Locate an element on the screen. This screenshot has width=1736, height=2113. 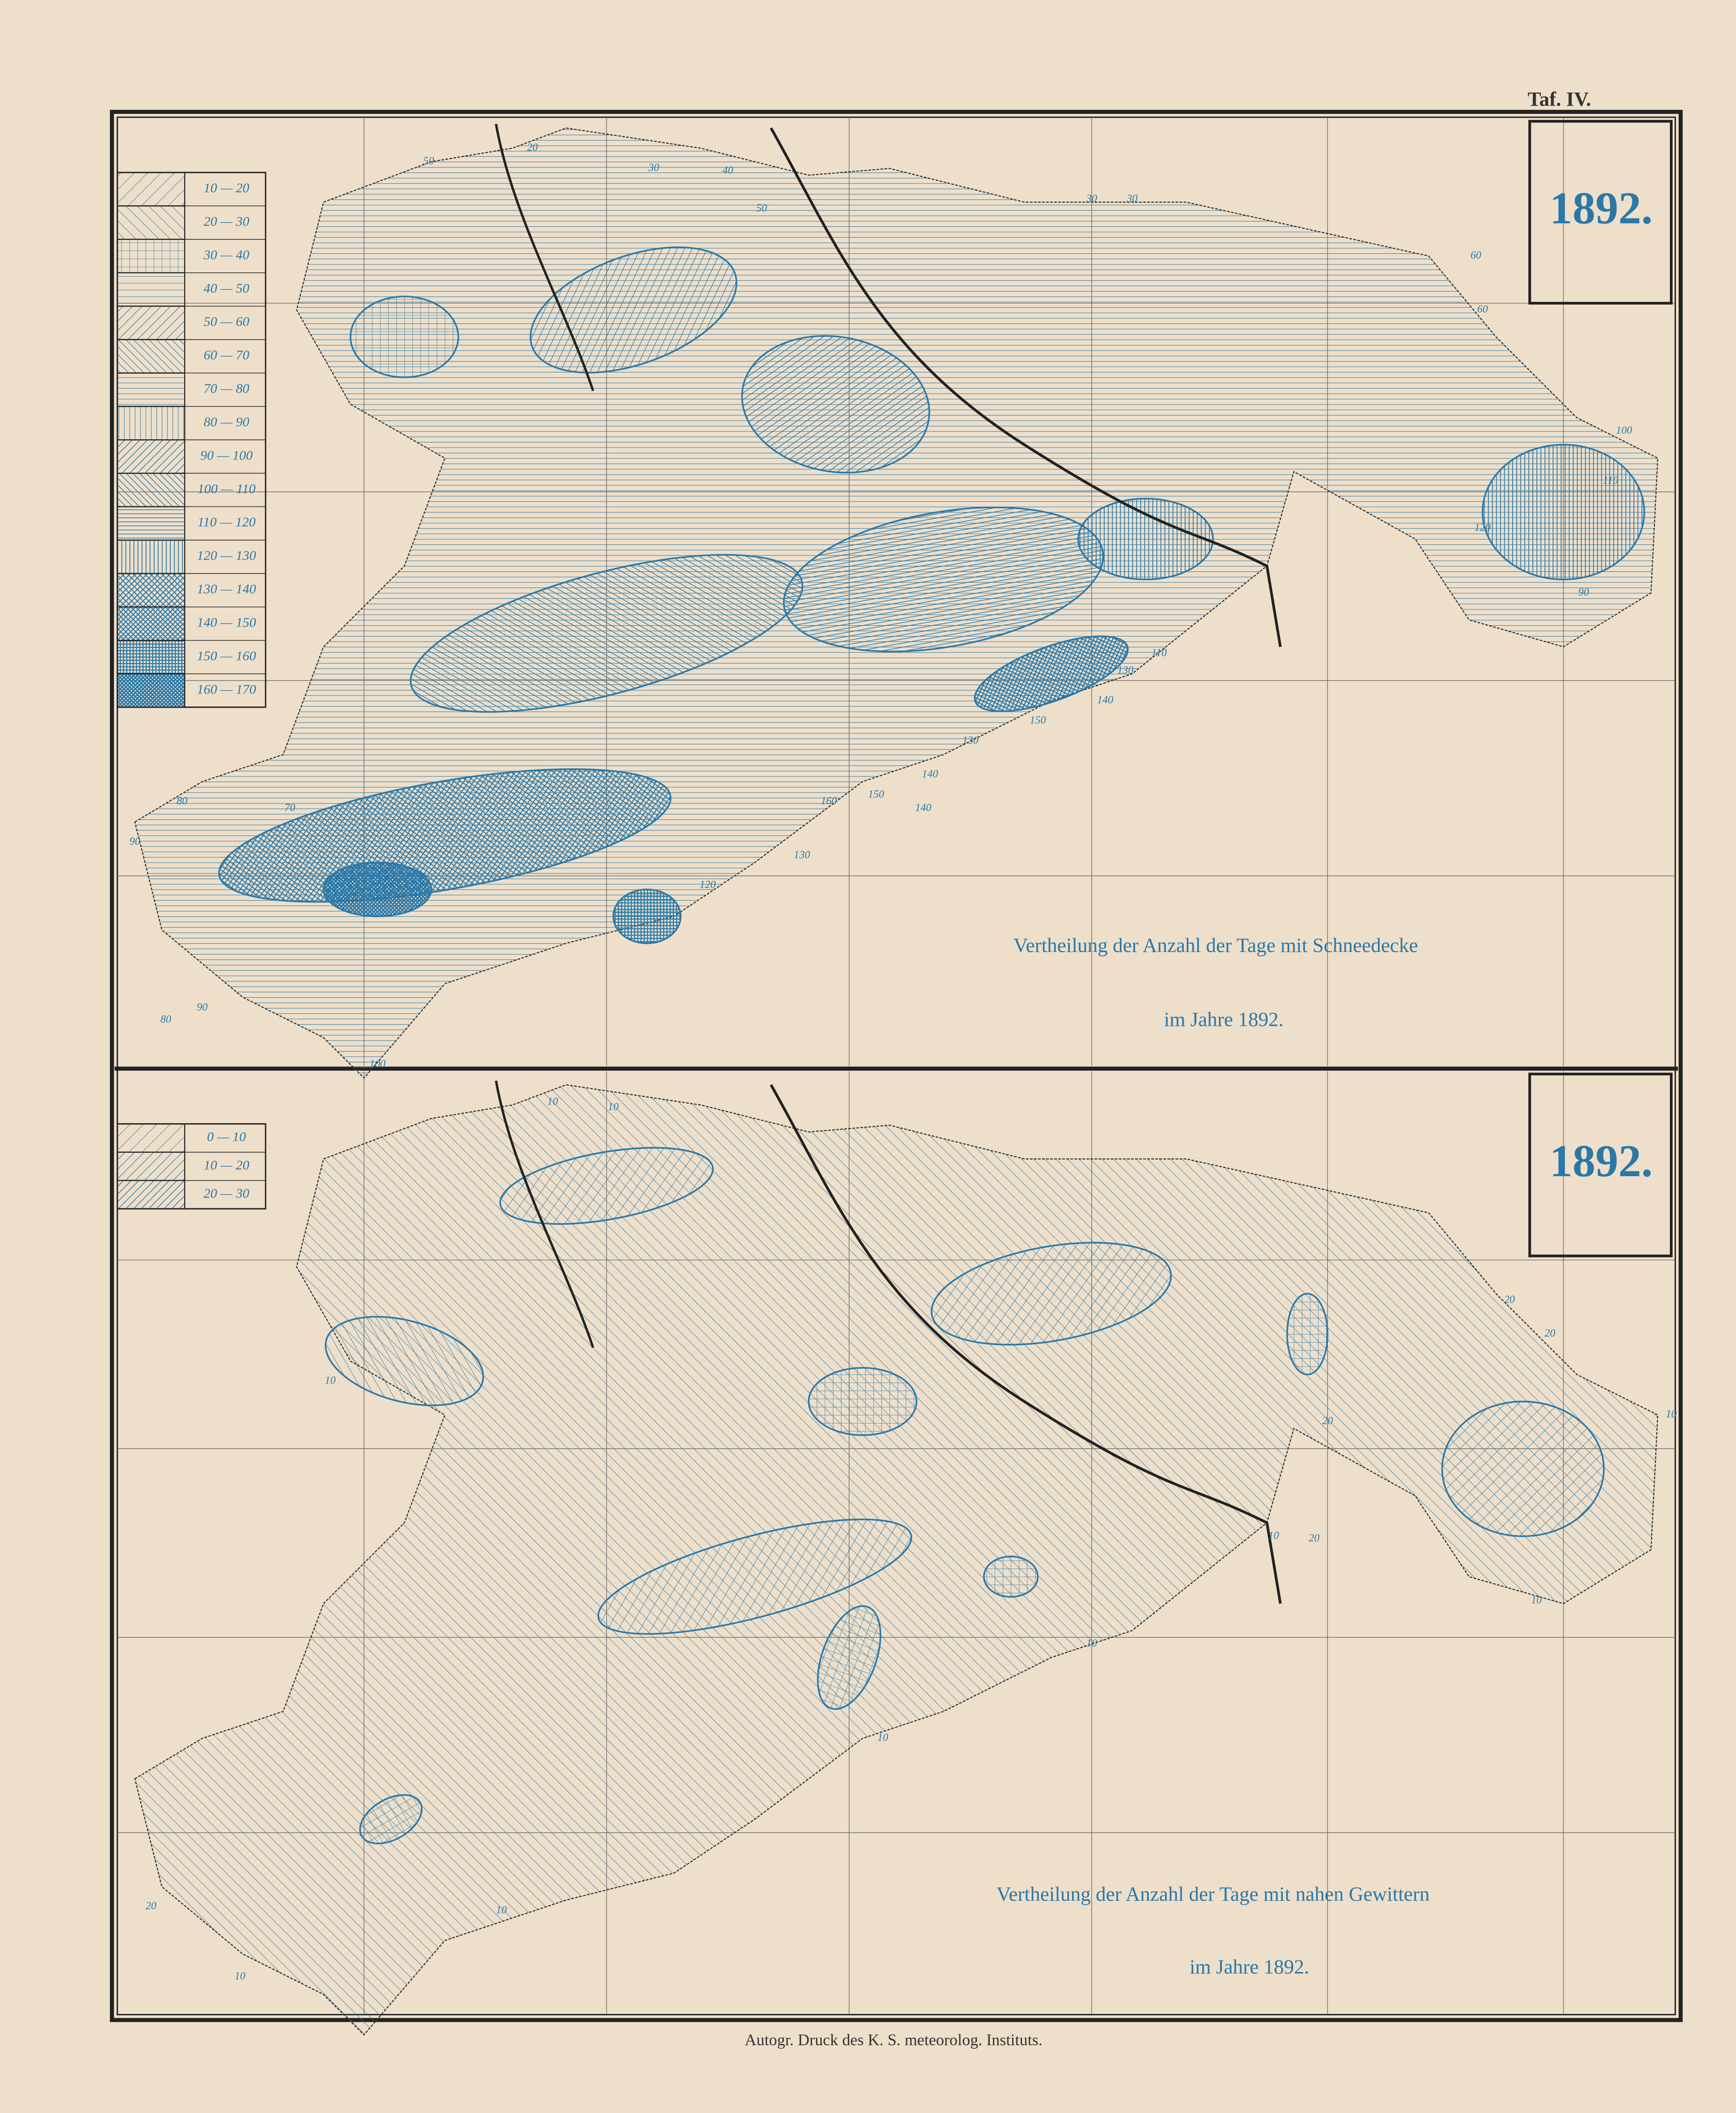
legend-label: 120 — 130 is located at coordinates (226, 556).